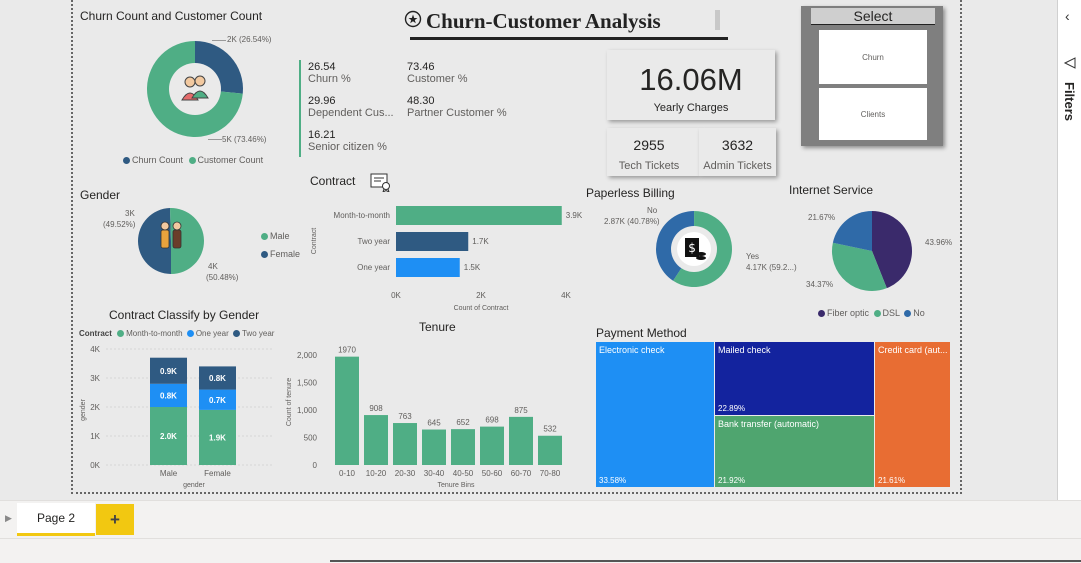 This screenshot has height=563, width=1081. Describe the element at coordinates (194, 485) in the screenshot. I see `stacked-x-axis-title: gender` at that location.